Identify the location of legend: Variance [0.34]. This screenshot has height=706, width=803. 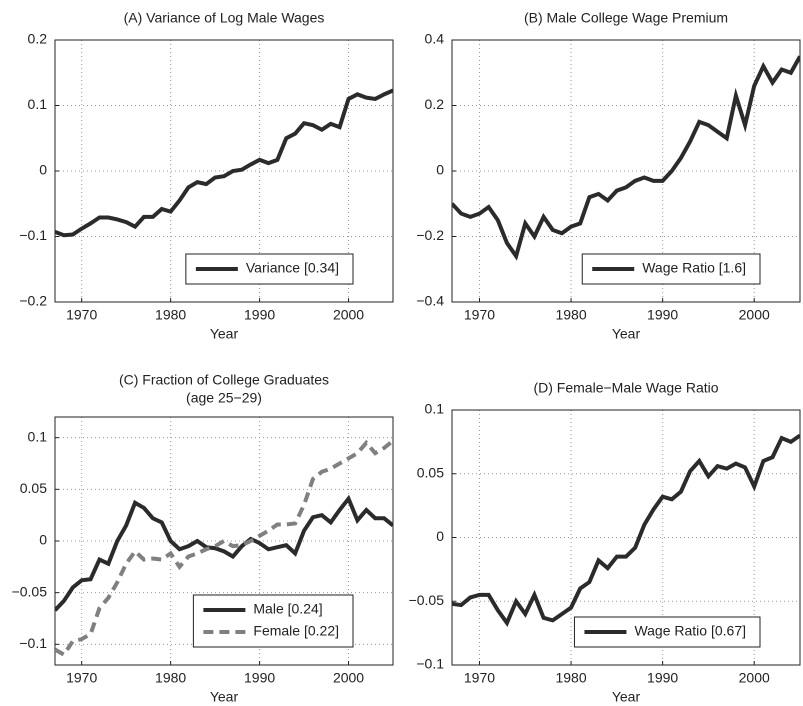
(269, 269).